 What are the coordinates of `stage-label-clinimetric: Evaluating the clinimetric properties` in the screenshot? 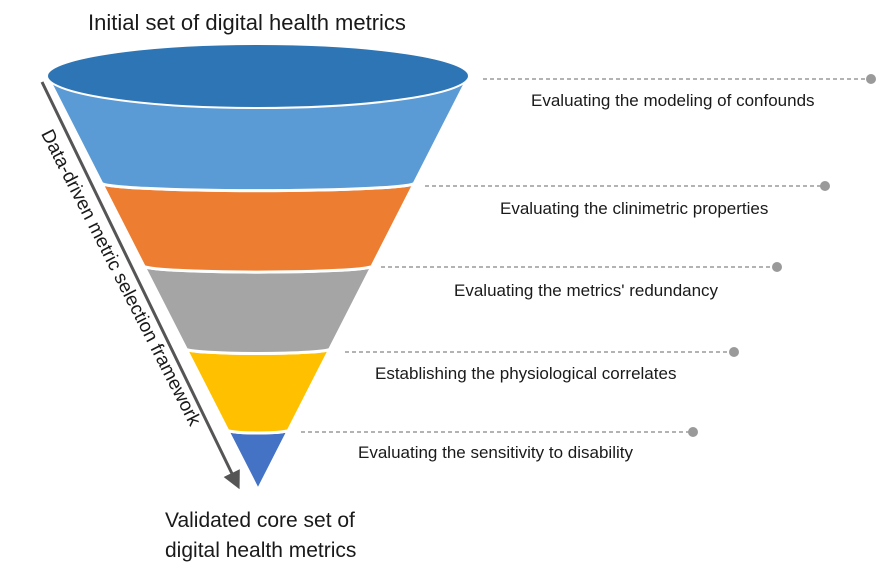 It's located at (634, 208).